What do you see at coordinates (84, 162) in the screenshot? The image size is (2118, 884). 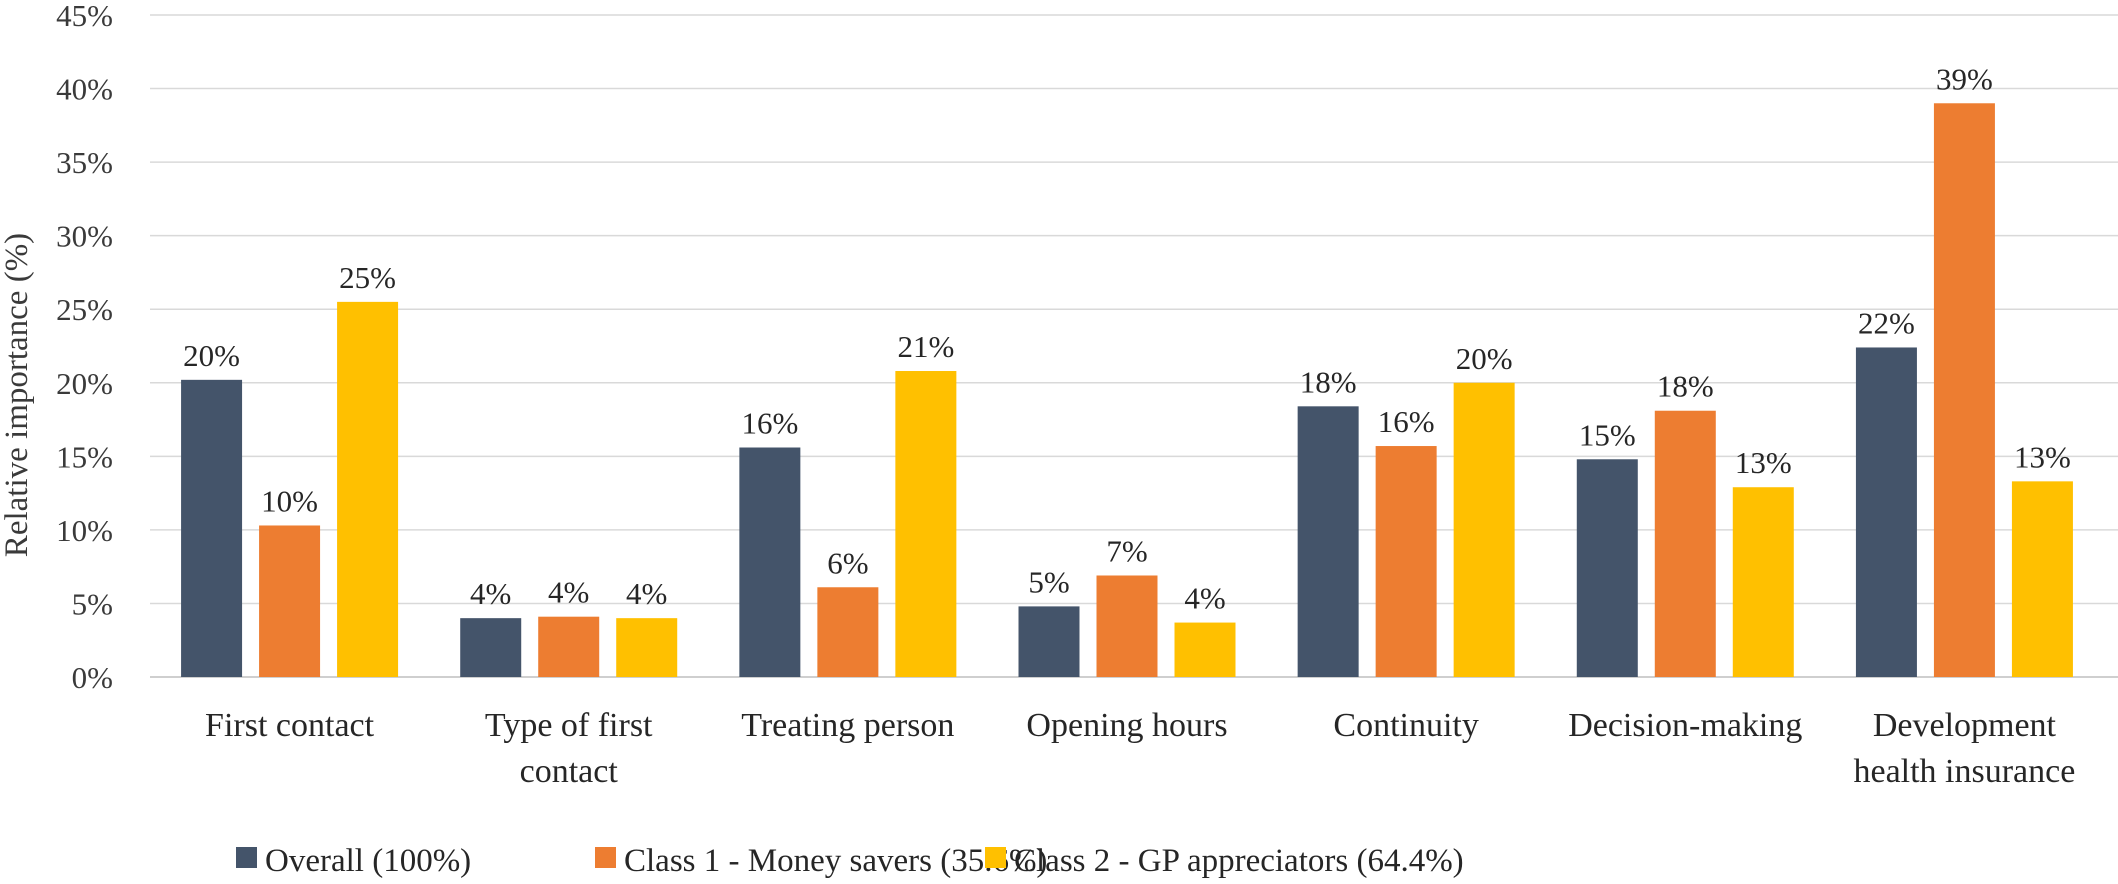 I see `y-tick-label: 35%` at bounding box center [84, 162].